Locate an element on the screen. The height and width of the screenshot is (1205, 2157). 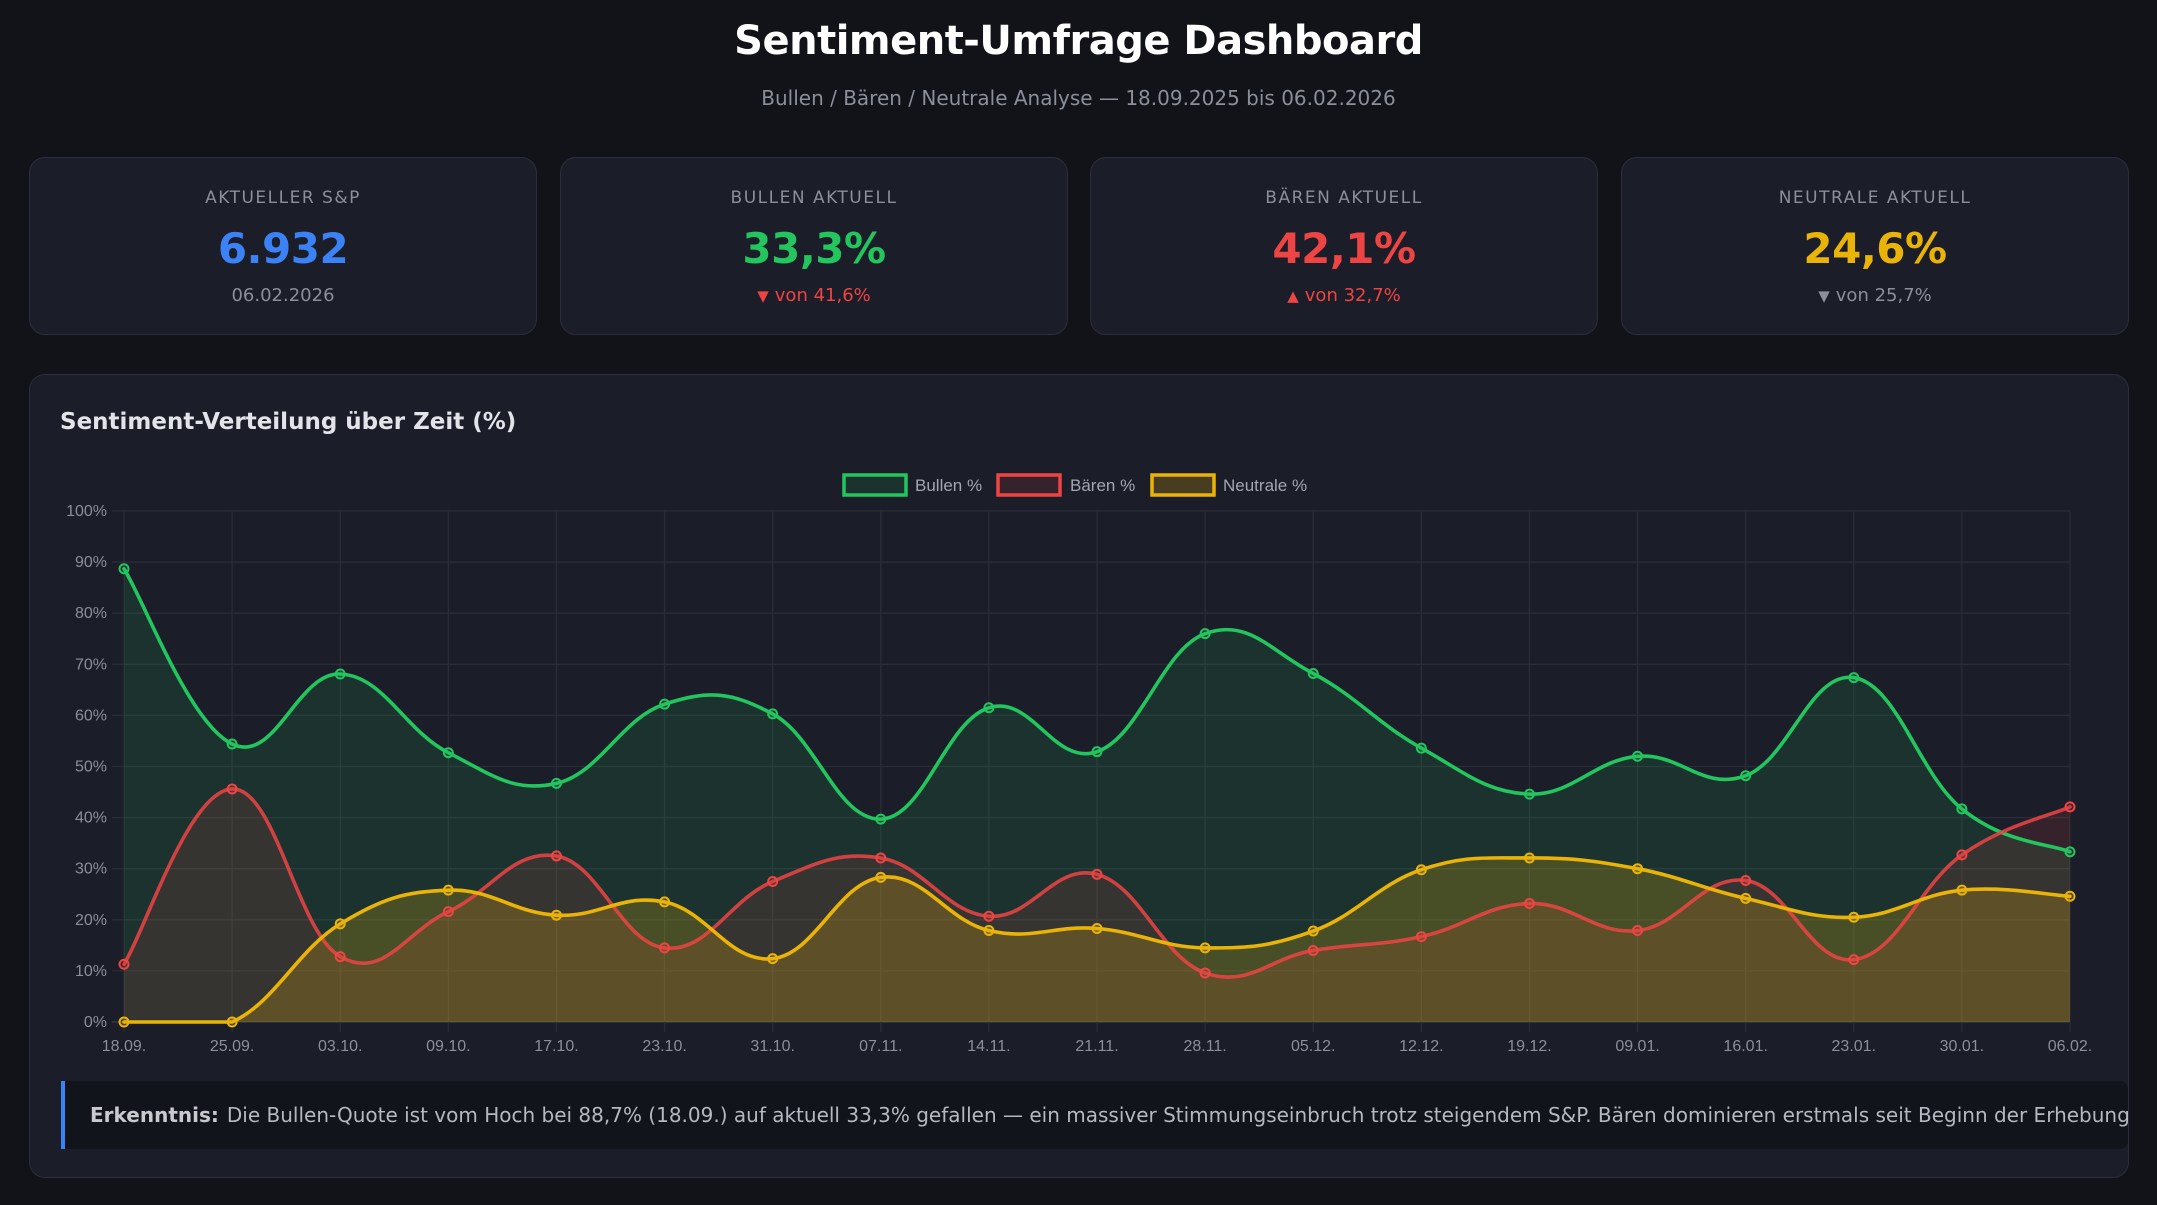
kpi-sub-text: 06.02.2026 is located at coordinates (283, 295).